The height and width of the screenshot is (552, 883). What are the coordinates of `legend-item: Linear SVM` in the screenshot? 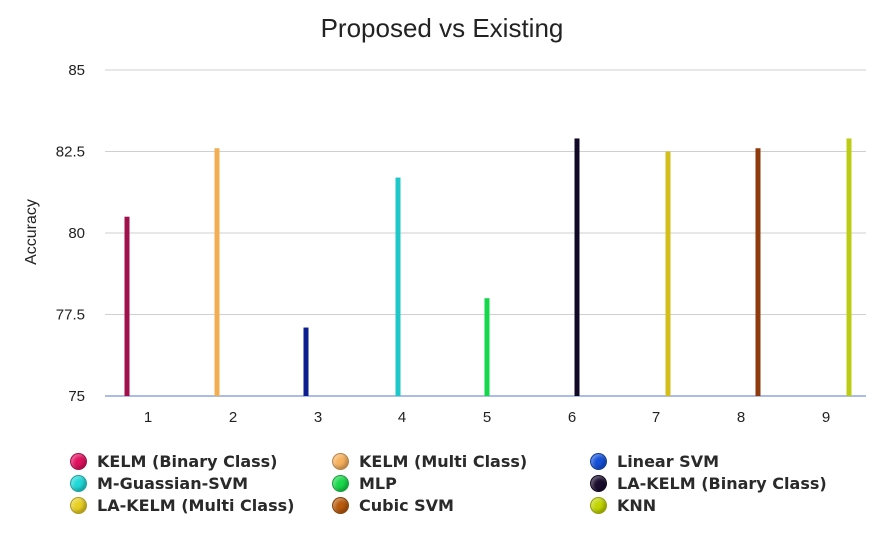 It's located at (654, 461).